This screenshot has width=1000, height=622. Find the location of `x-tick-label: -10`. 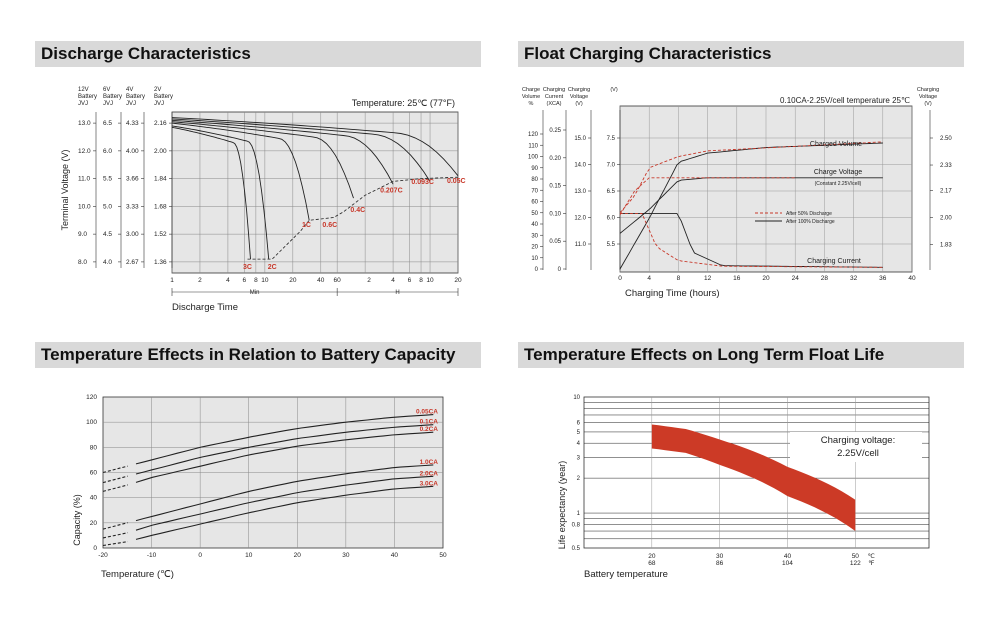

x-tick-label: -10 is located at coordinates (152, 555).